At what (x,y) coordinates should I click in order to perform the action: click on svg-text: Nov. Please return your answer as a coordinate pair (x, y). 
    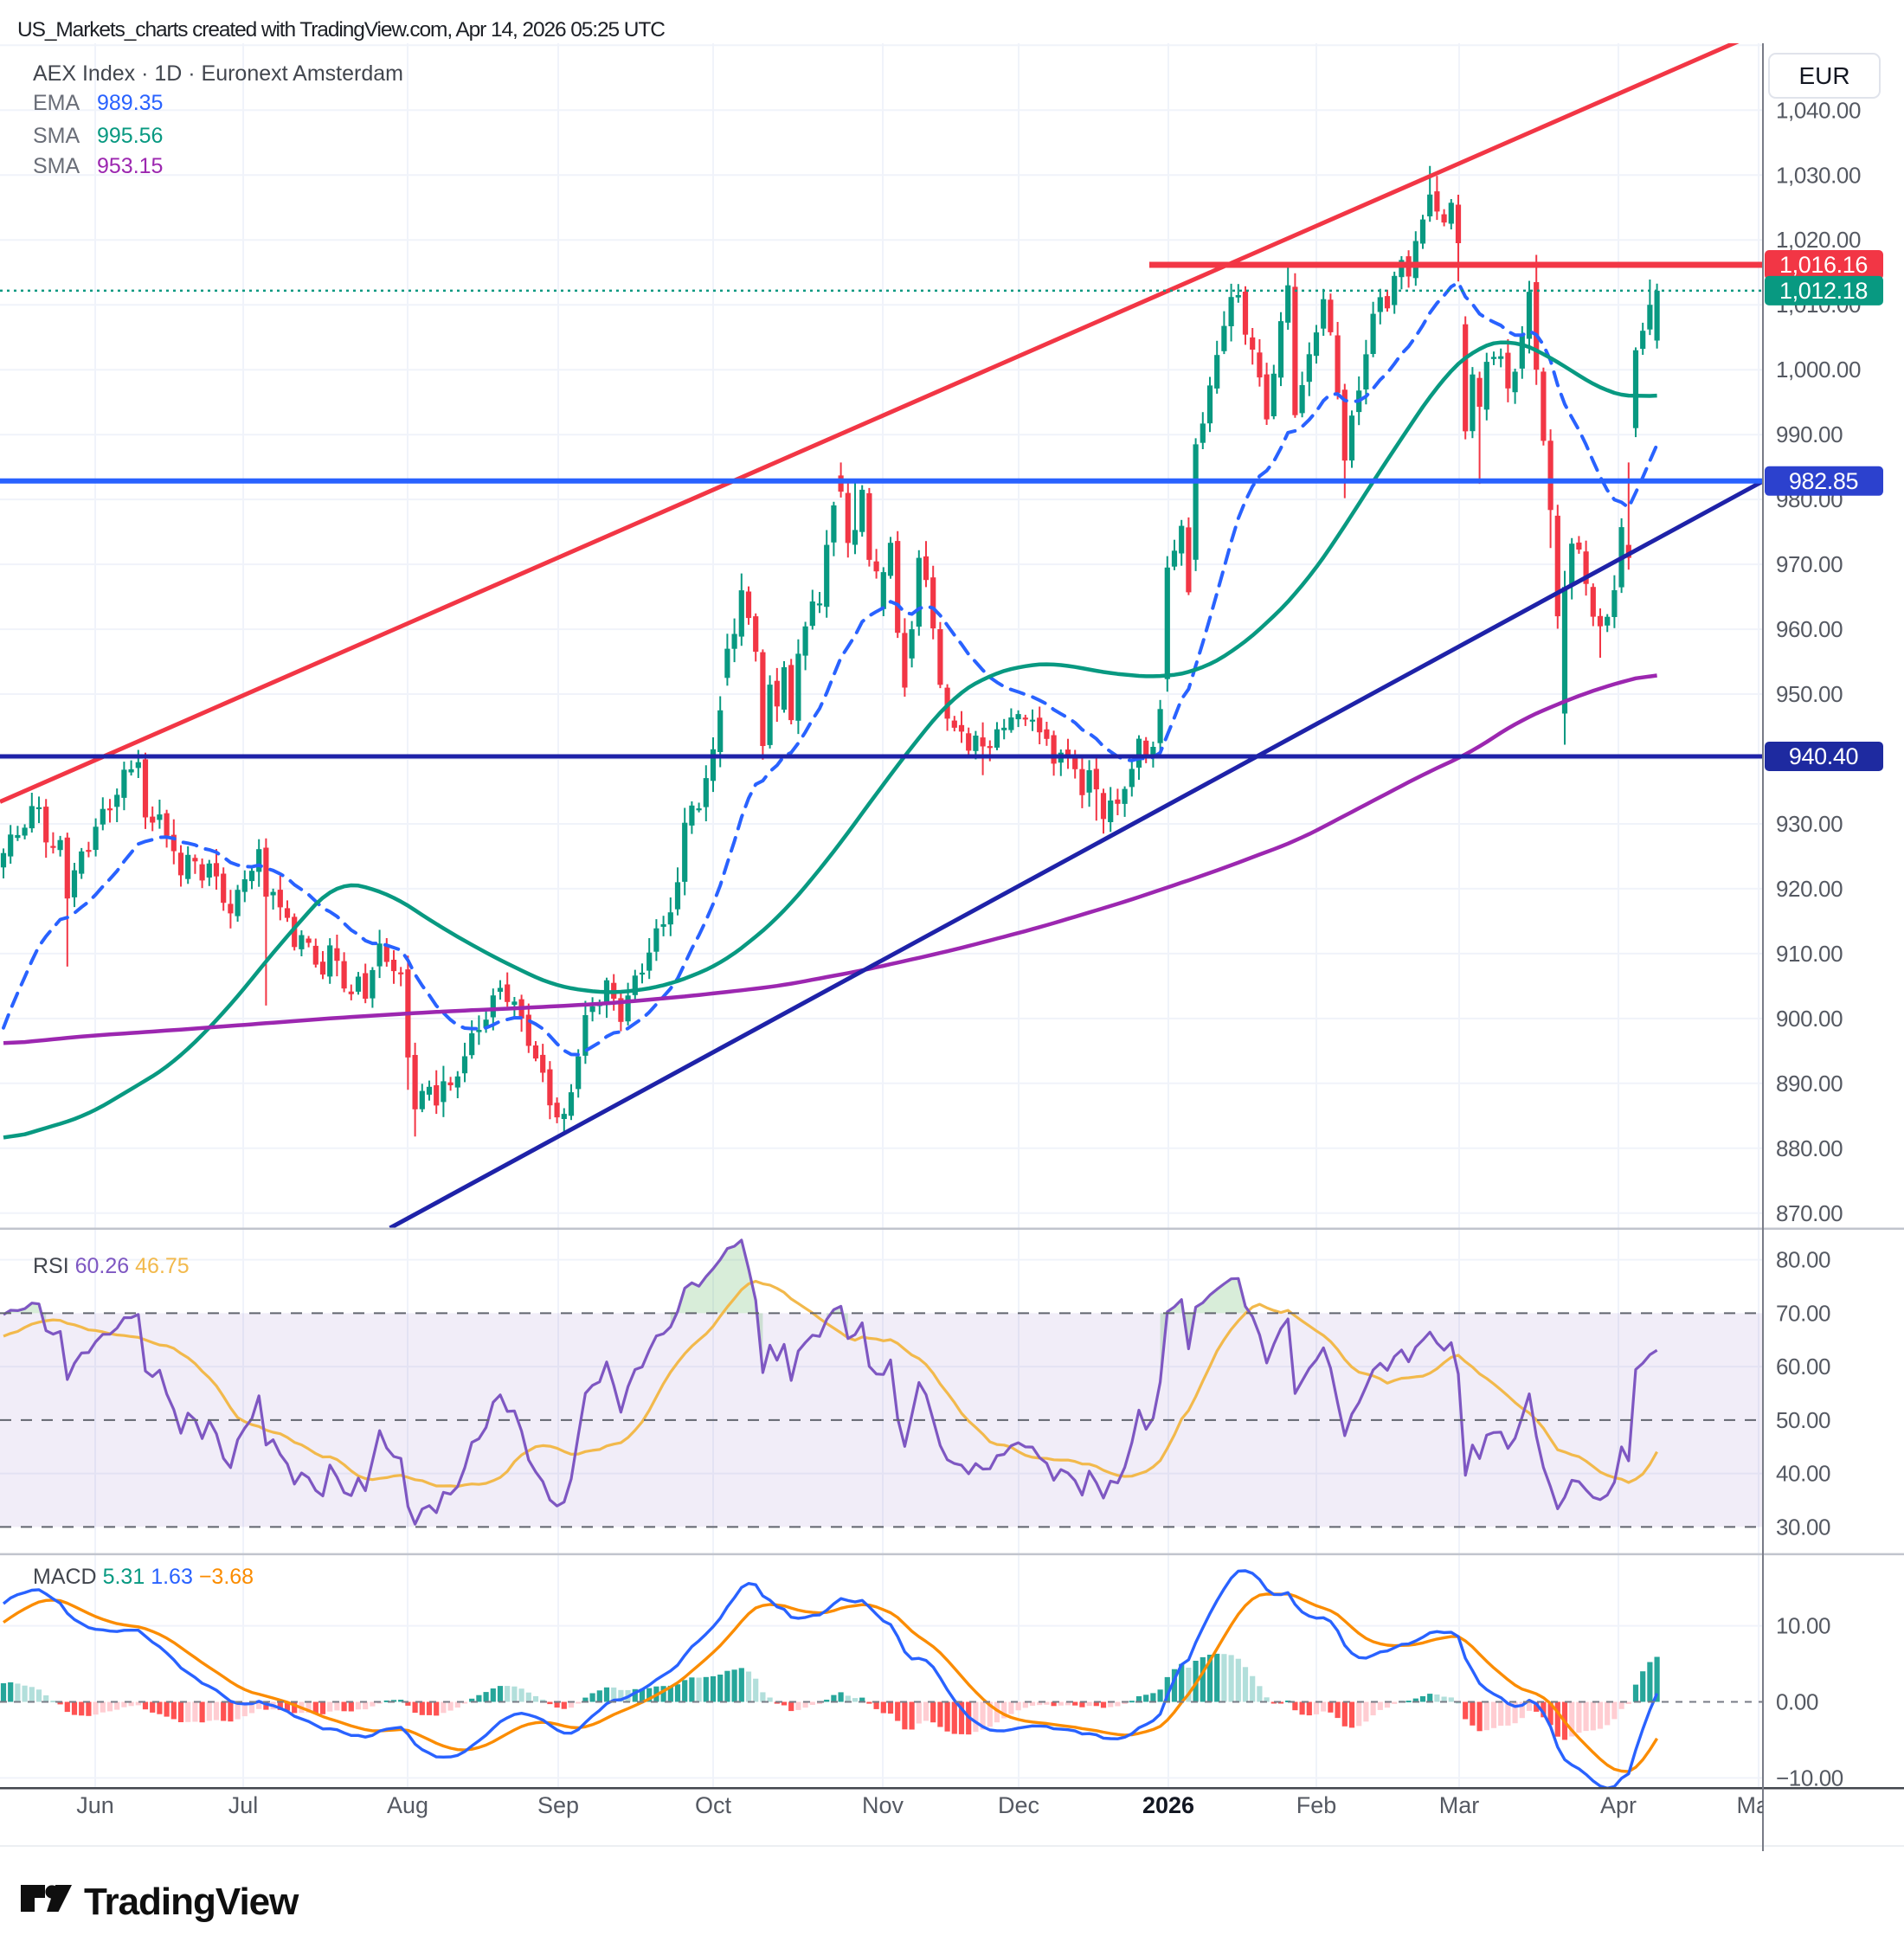
    Looking at the image, I should click on (883, 1805).